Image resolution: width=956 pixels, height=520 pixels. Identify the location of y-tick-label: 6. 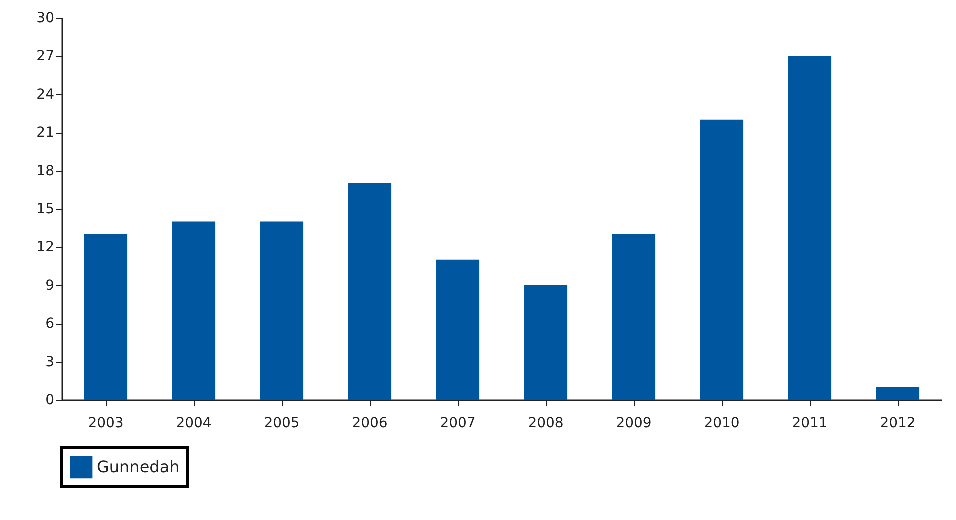
(50, 324).